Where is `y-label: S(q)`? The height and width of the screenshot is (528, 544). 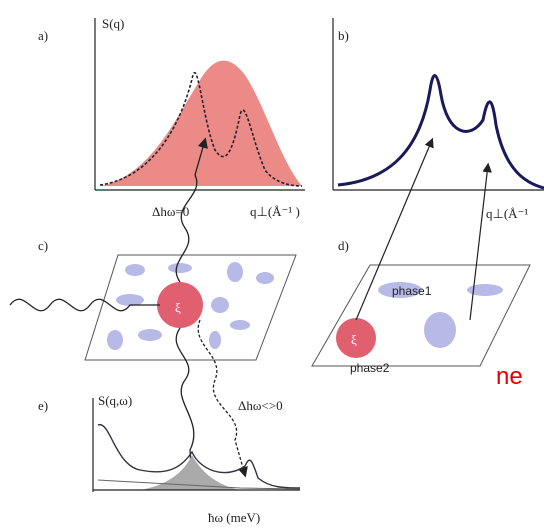
y-label: S(q) is located at coordinates (113, 23).